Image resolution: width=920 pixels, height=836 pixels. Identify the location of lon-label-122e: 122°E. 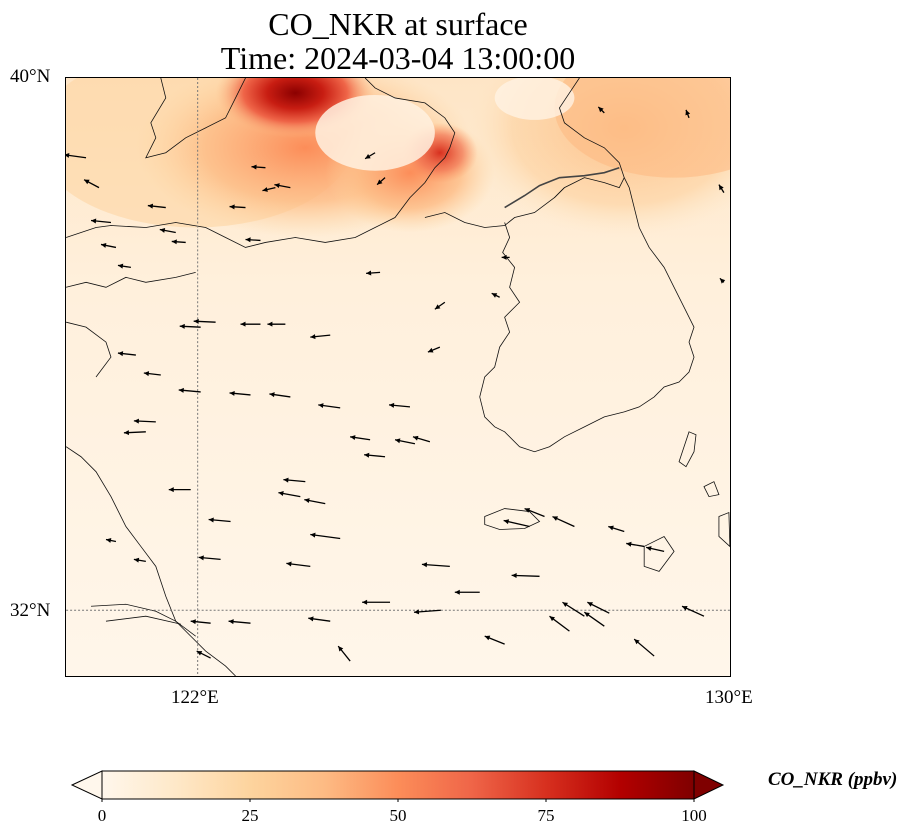
(195, 697).